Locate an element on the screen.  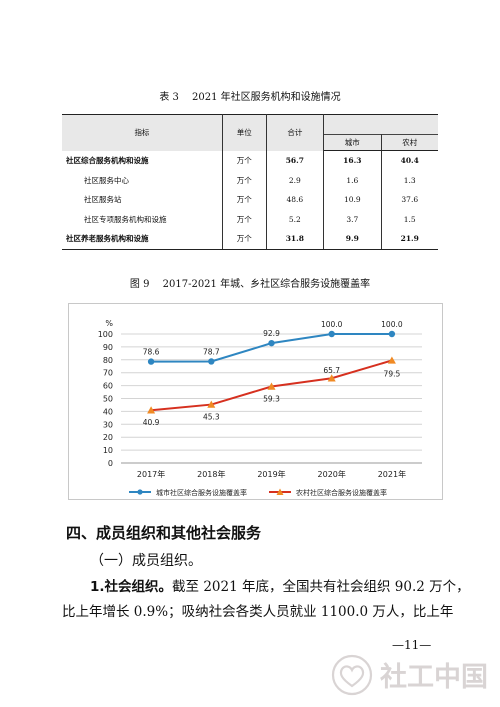
data-label: 40.9 is located at coordinates (151, 422).